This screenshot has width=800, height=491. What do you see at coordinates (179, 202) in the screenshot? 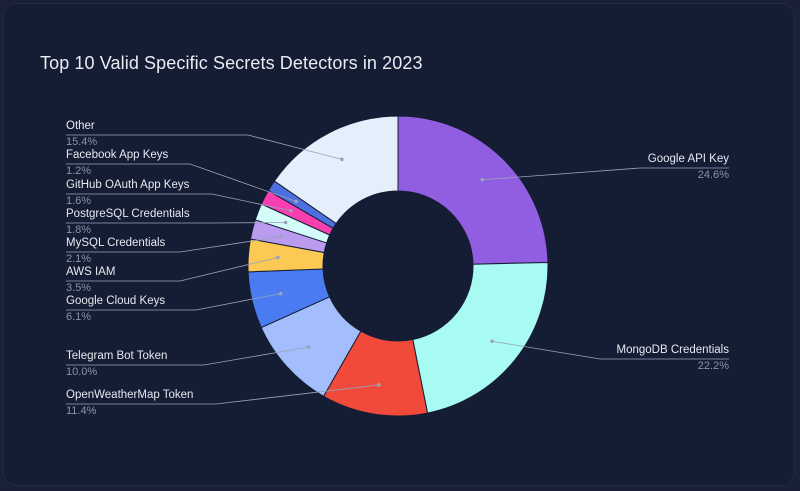
I see `leader-github-oauth-app-keys` at bounding box center [179, 202].